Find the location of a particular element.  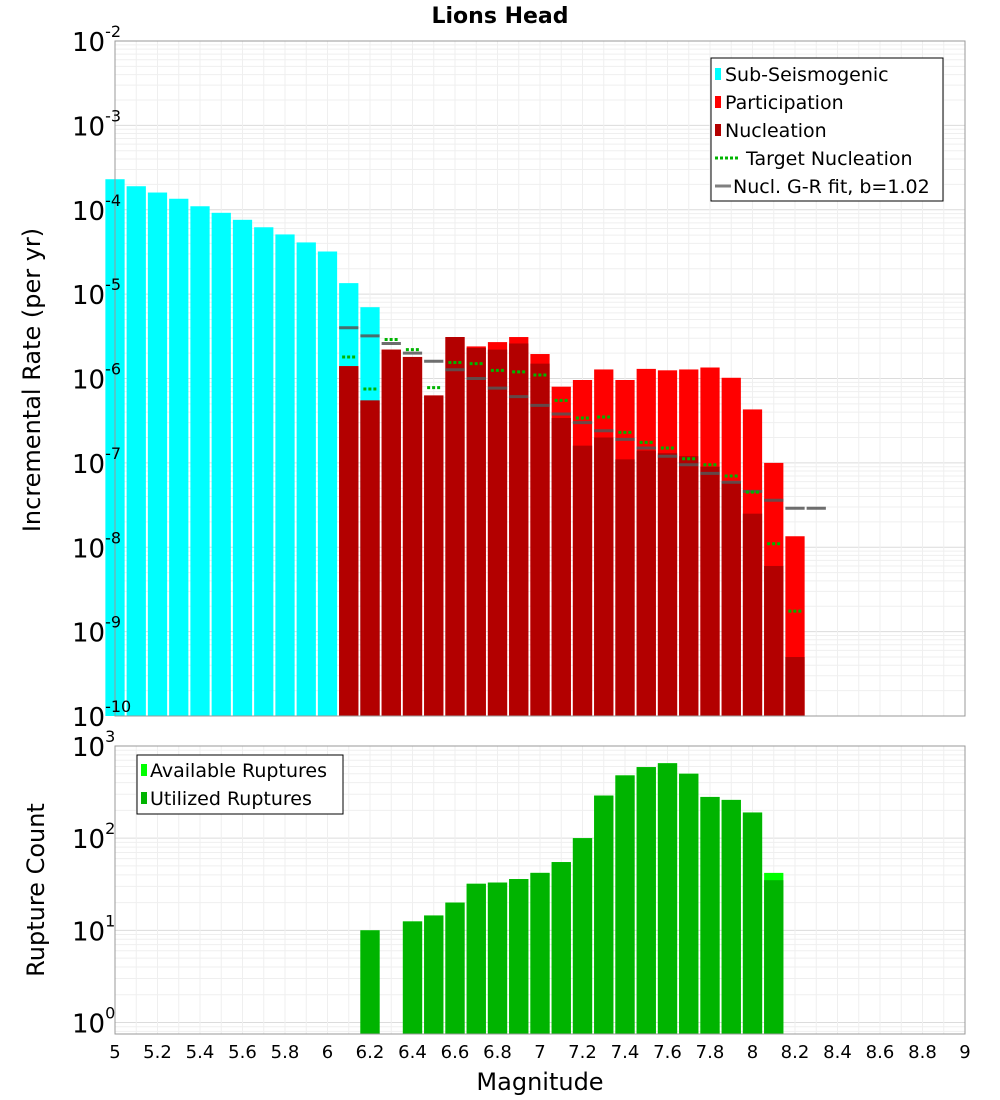

x-tick-label: 8 is located at coordinates (752, 1052).